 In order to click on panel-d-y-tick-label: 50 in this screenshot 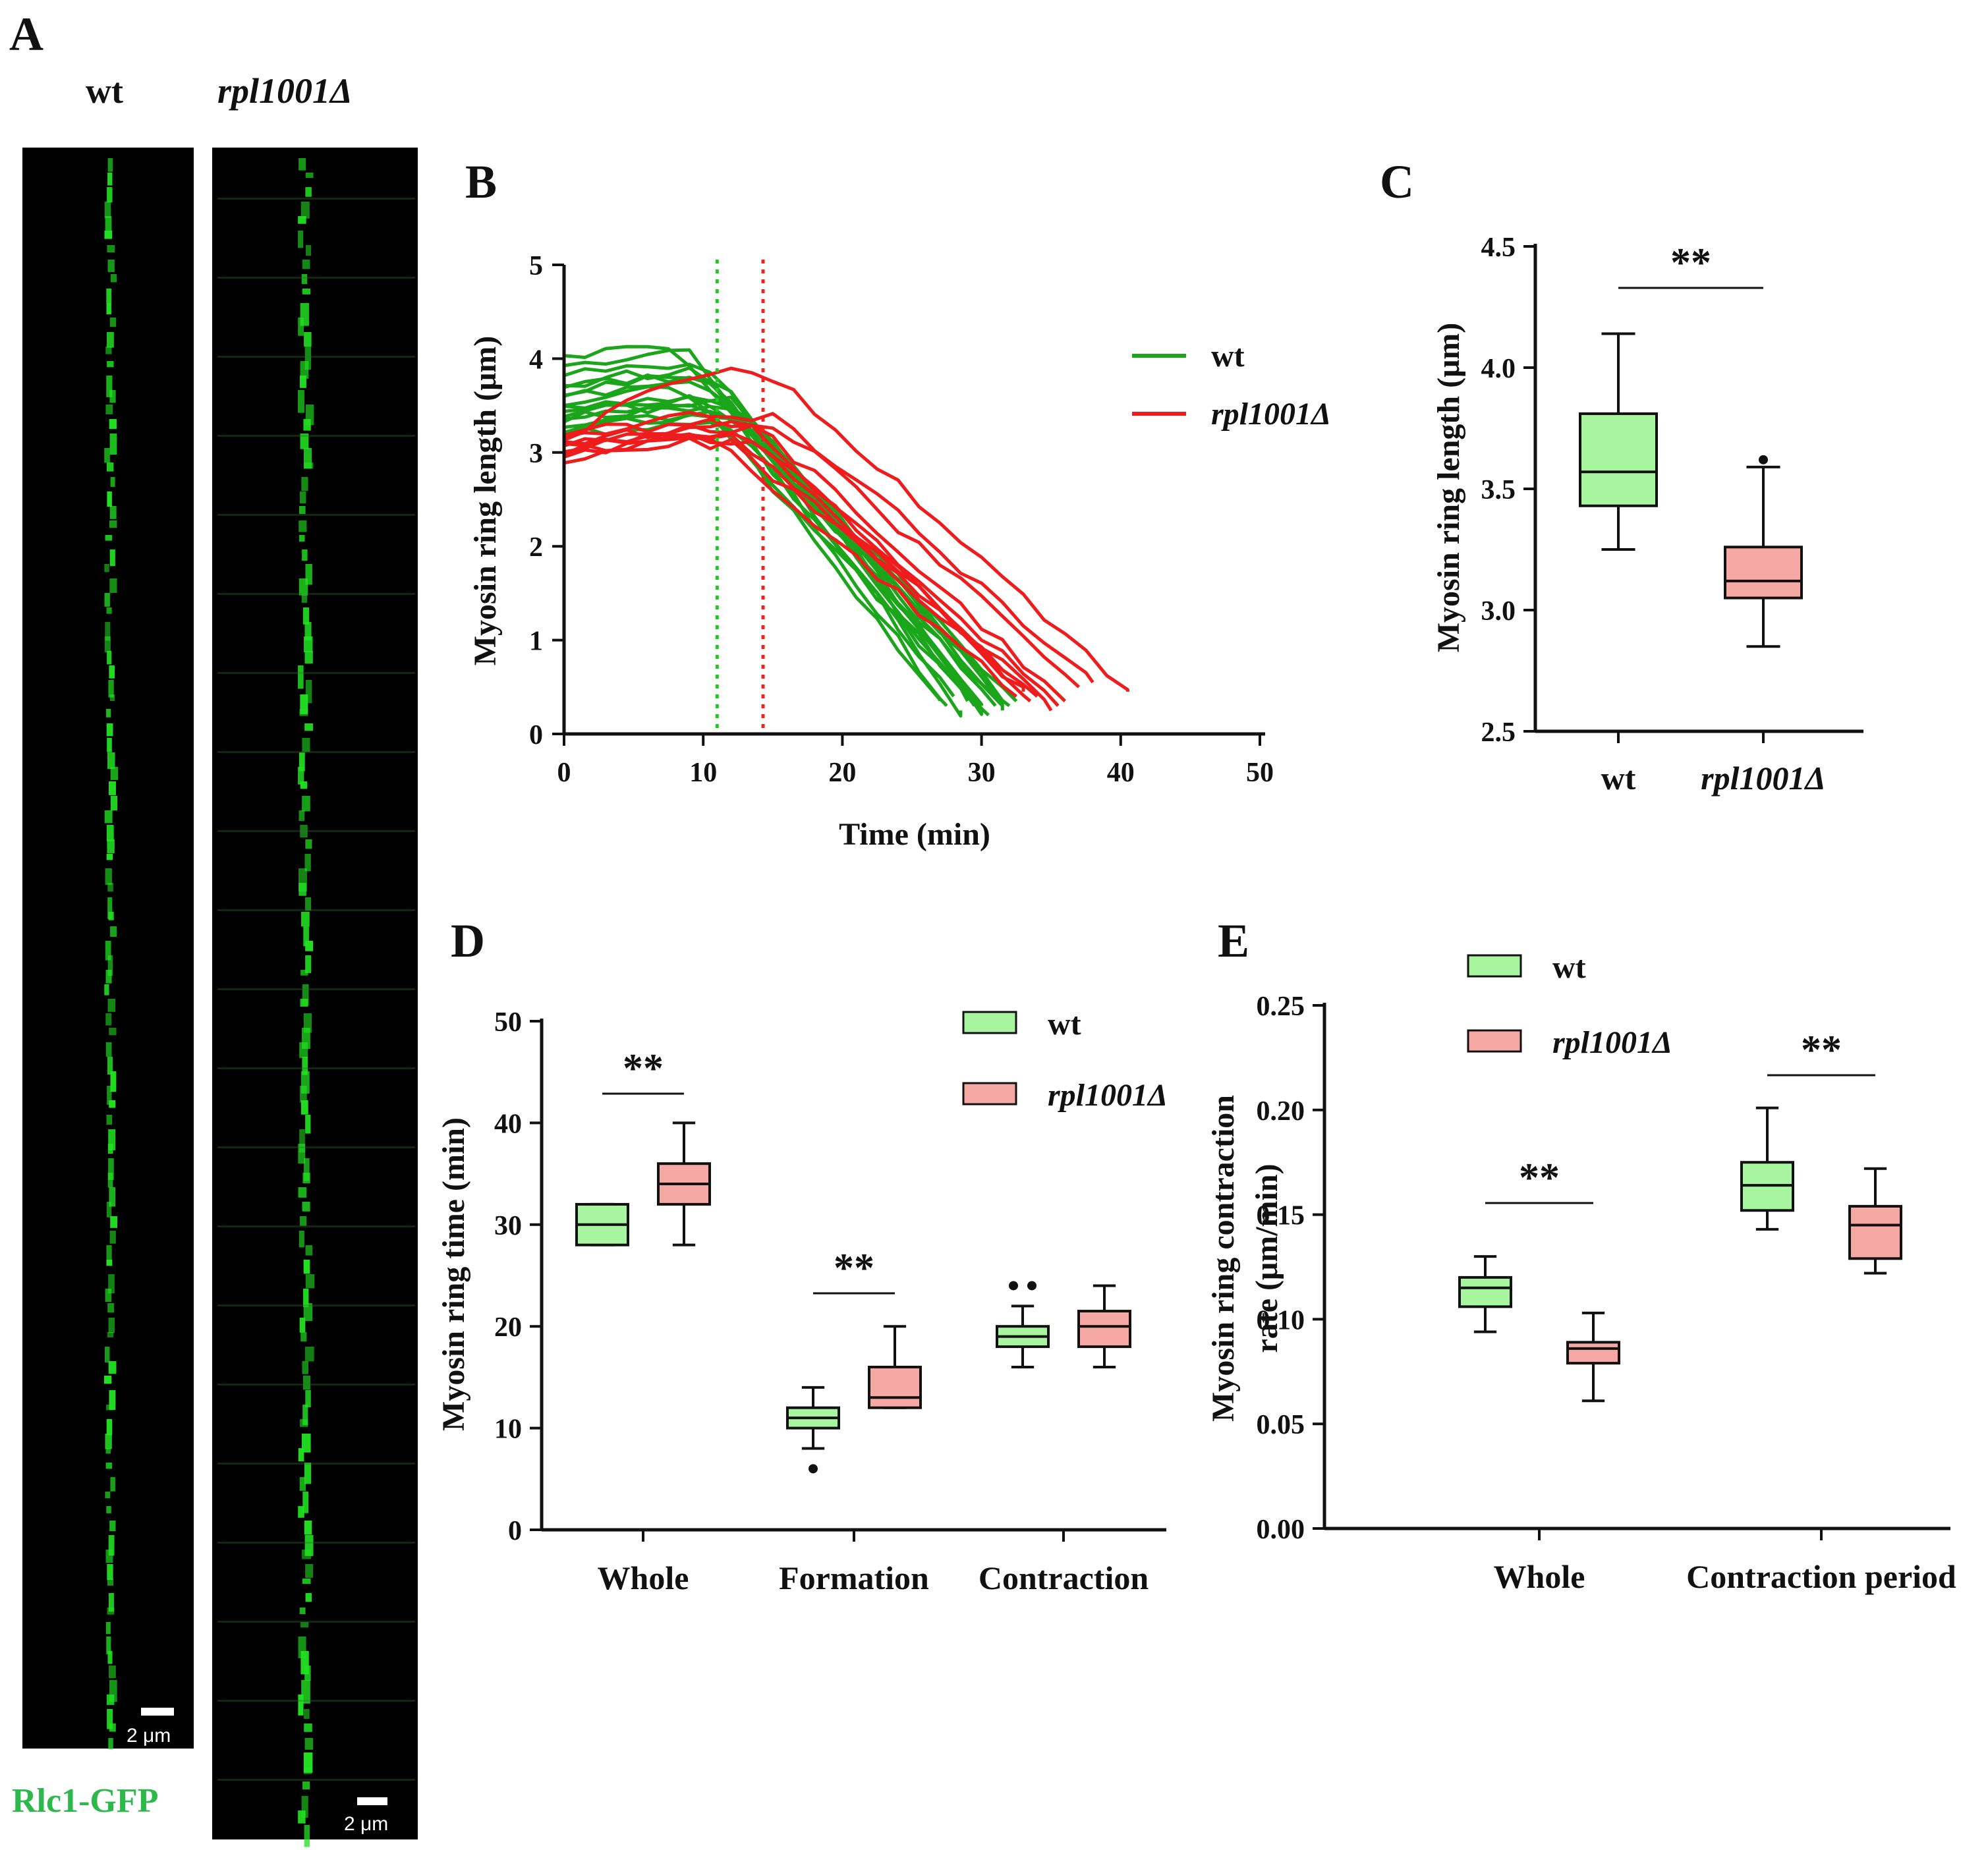, I will do `click(508, 1022)`.